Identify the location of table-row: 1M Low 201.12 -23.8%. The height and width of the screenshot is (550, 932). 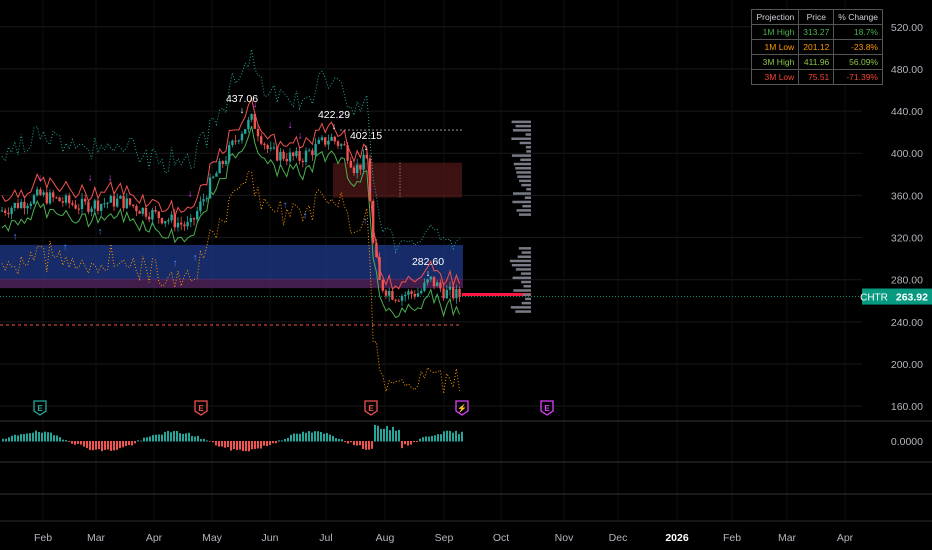
(817, 47).